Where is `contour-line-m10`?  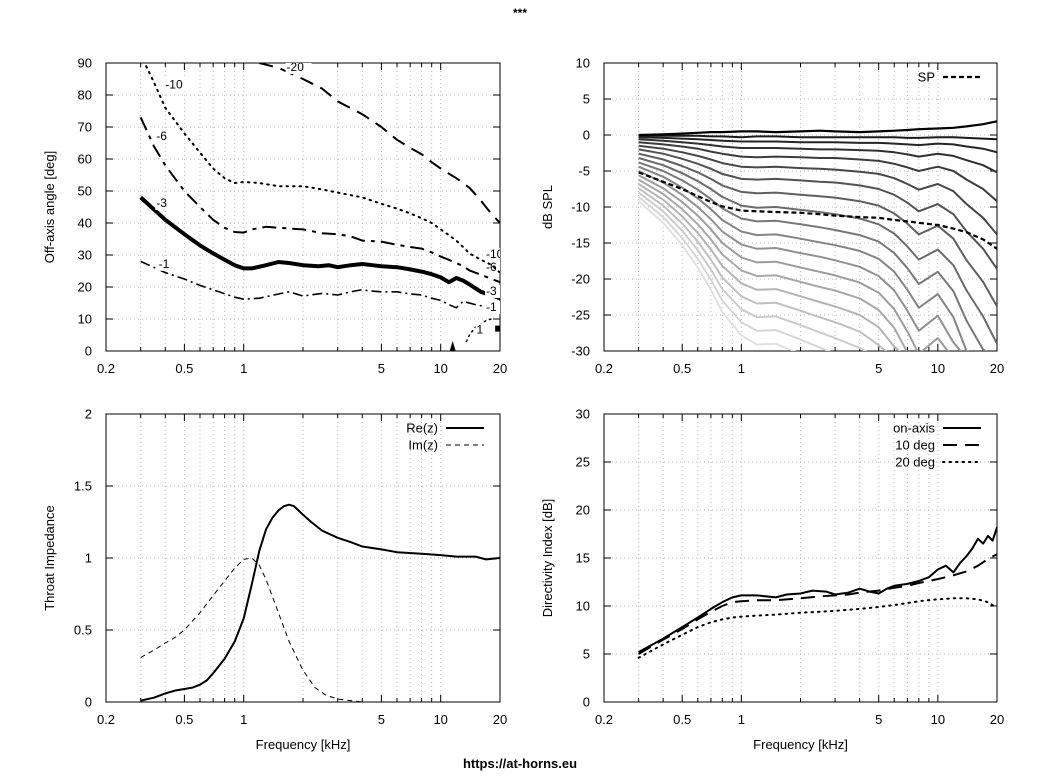 contour-line-m10 is located at coordinates (322, 169).